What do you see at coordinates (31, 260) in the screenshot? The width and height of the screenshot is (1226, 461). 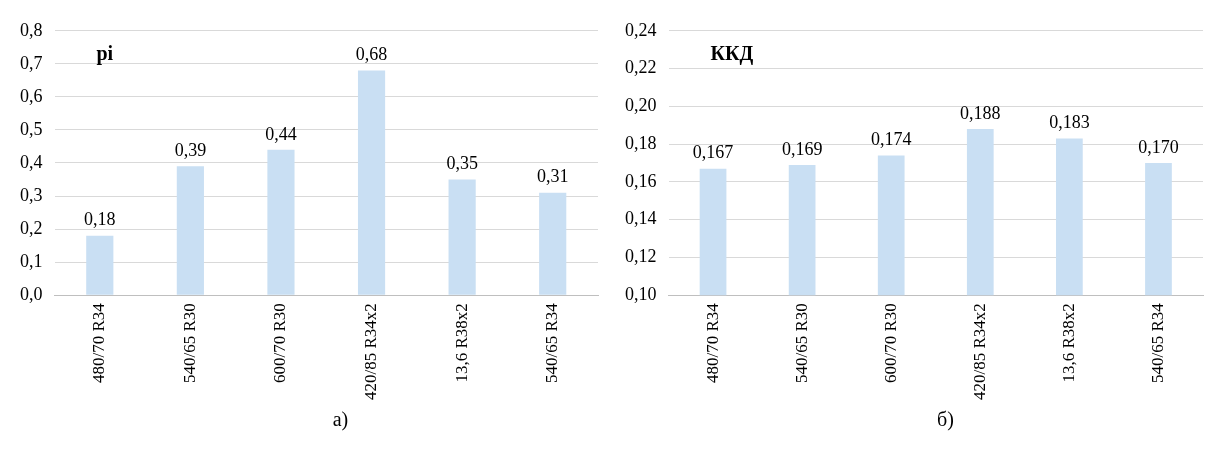 I see `y-tick-label: 0,1` at bounding box center [31, 260].